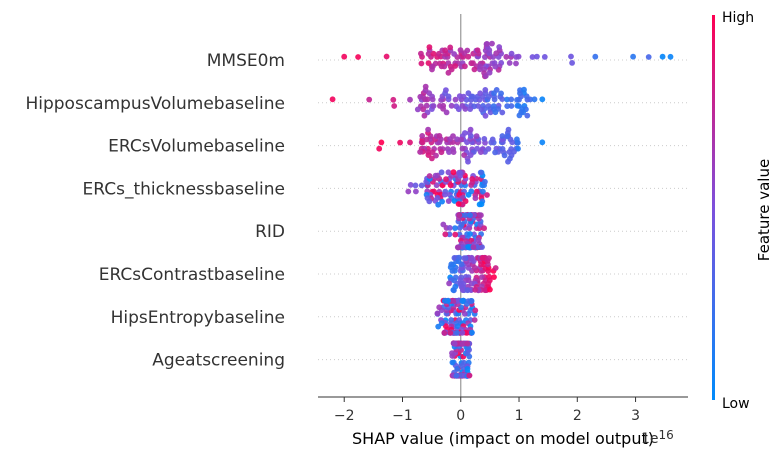 Image resolution: width=783 pixels, height=459 pixels. I want to click on x-axis-ticks: −2 −1 0 1 2 3, so click(487, 410).